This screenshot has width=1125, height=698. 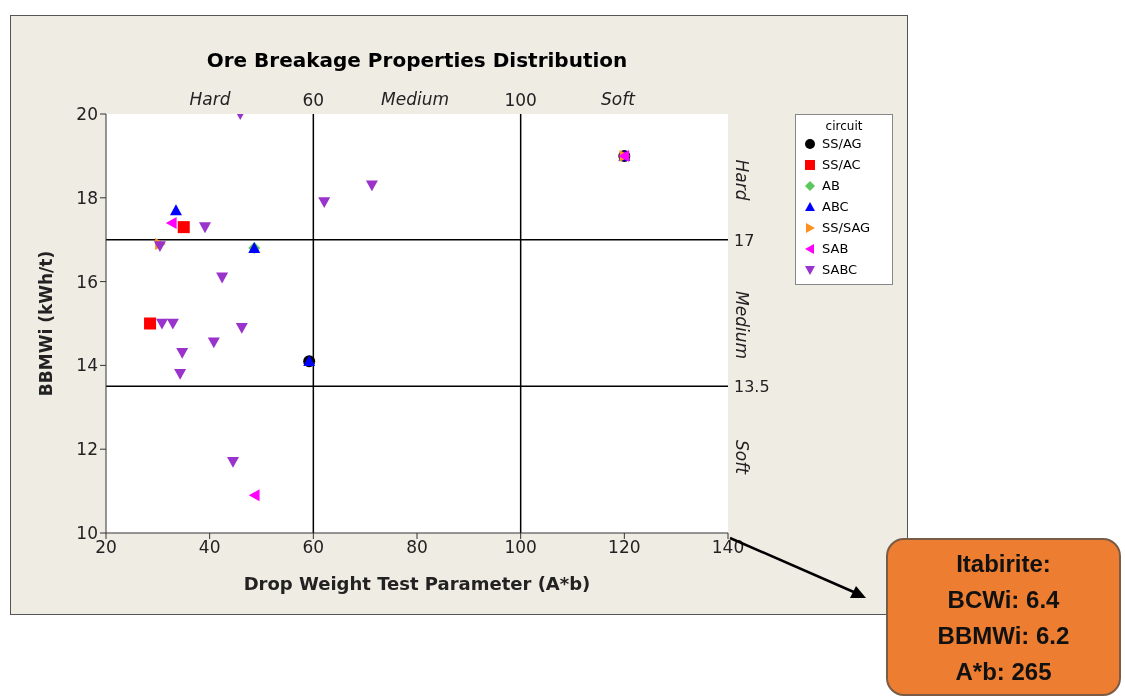 What do you see at coordinates (520, 547) in the screenshot?
I see `x-tick-label: 100` at bounding box center [520, 547].